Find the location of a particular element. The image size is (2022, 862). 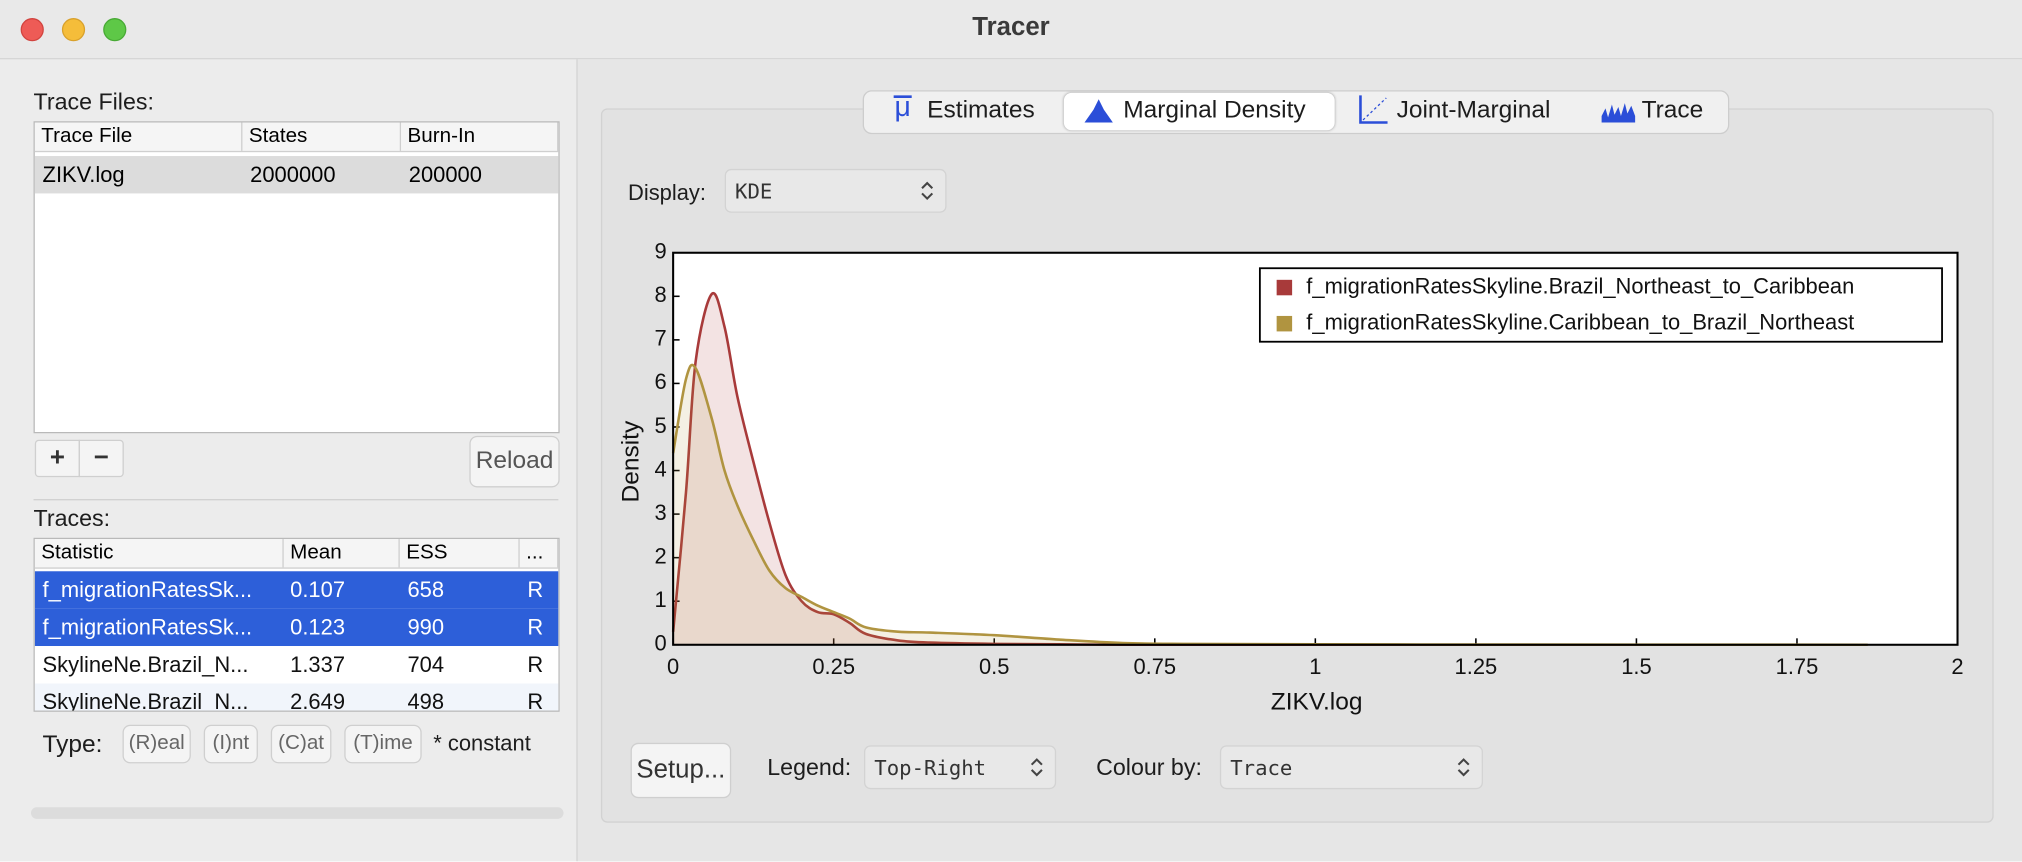

table-header: Trace File States Burn-In is located at coordinates (296, 137).